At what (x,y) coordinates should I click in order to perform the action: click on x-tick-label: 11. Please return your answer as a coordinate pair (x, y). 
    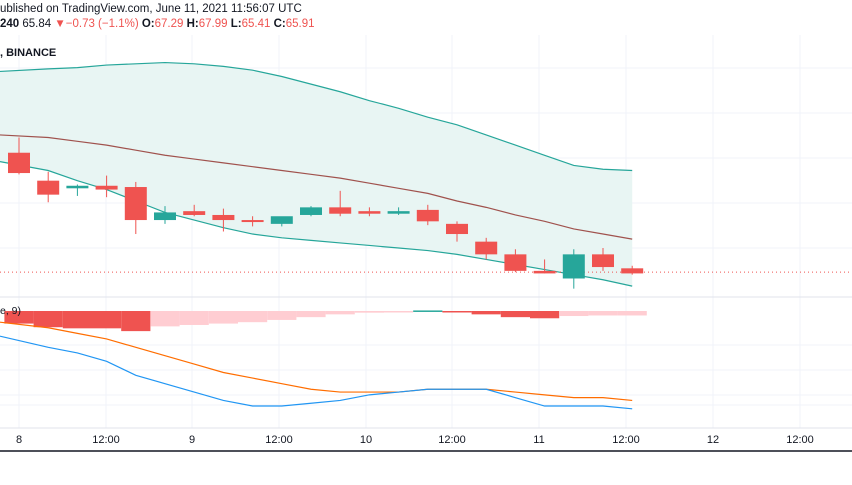
    Looking at the image, I should click on (538, 440).